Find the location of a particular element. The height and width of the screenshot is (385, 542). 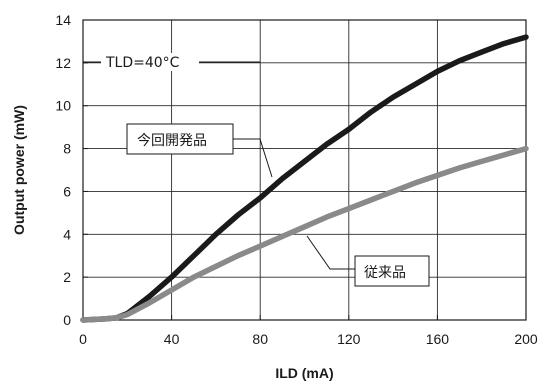

y-axis-title: Output power (mW) is located at coordinates (19, 170).